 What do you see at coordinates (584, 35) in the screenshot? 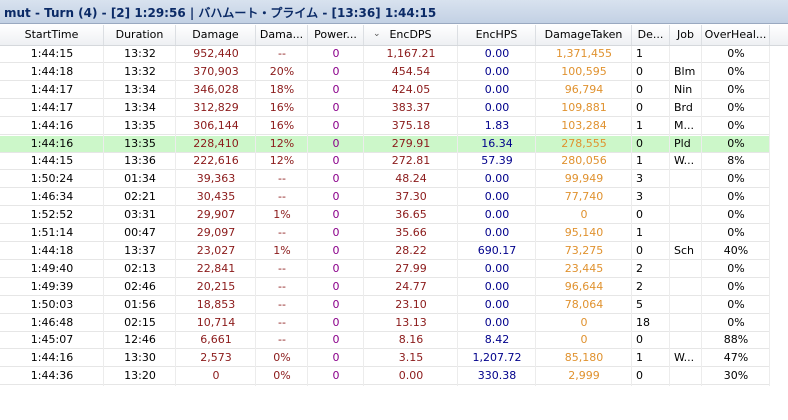
I see `column-header-taken: DamageTaken` at bounding box center [584, 35].